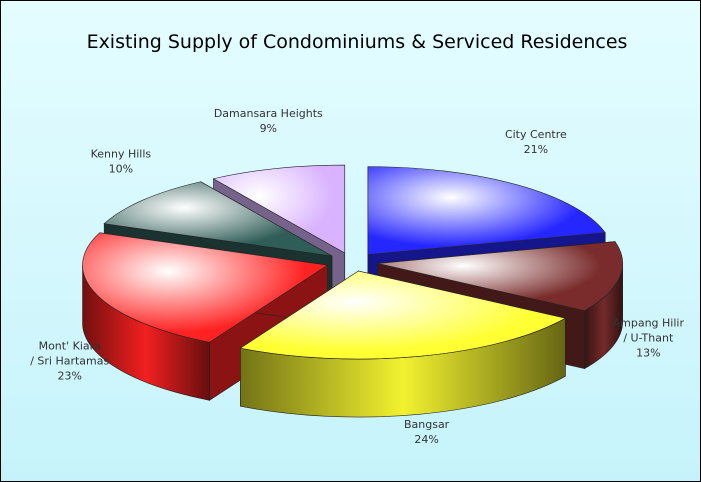  Describe the element at coordinates (69, 353) in the screenshot. I see `category-label: Mont' Kiara / Sri Hartamas` at that location.